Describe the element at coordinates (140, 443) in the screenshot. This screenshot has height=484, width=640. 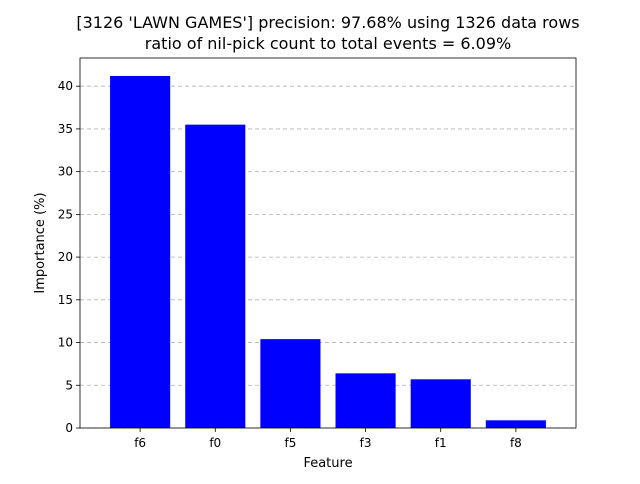
I see `x-tick-label-f6: f6` at that location.